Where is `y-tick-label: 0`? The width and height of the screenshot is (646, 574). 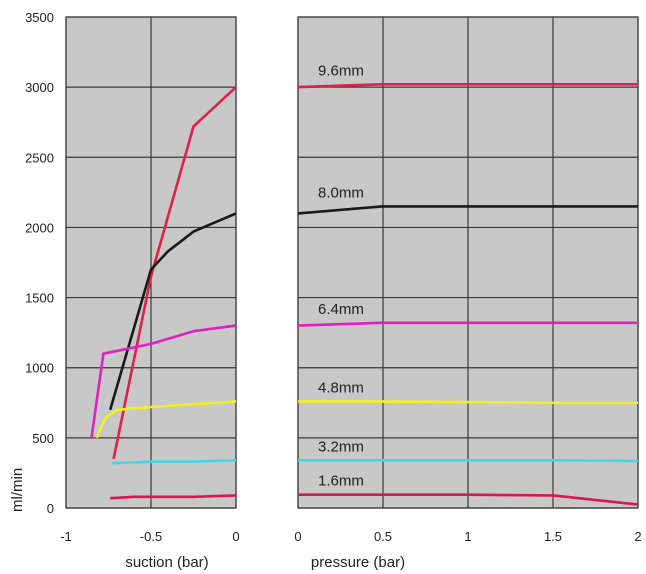 y-tick-label: 0 is located at coordinates (50, 508).